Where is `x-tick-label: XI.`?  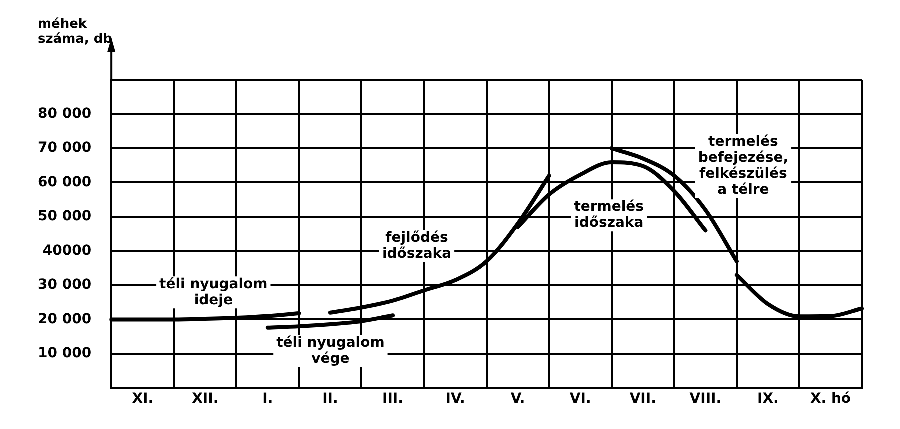
x-tick-label: XI. is located at coordinates (143, 399).